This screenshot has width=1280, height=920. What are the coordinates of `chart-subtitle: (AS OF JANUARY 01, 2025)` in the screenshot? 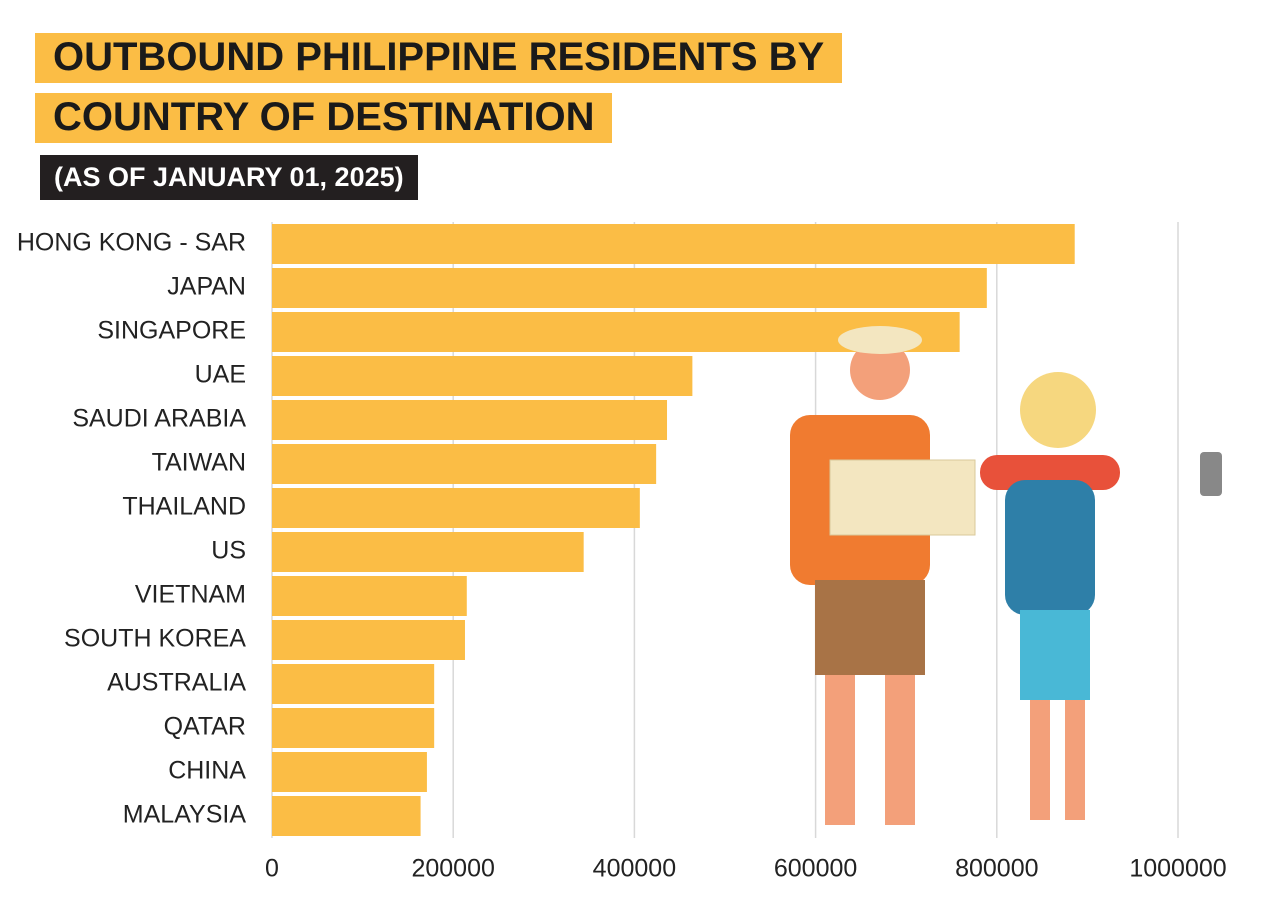 It's located at (229, 177).